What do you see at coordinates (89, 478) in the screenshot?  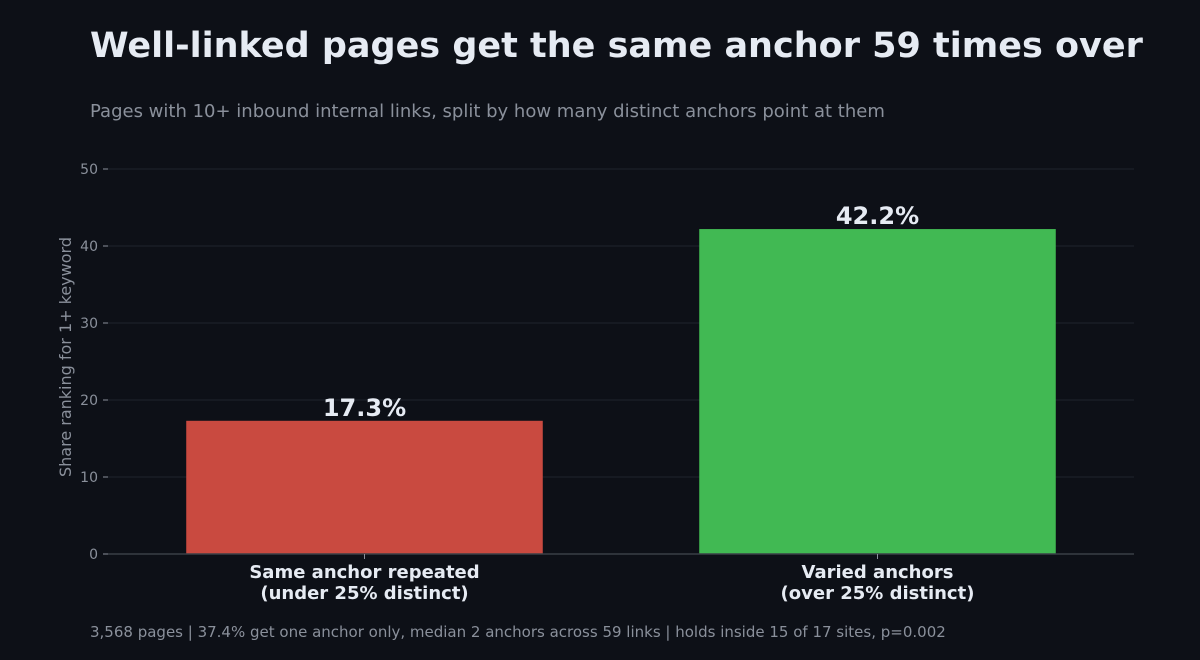 I see `y-tick-label: 10` at bounding box center [89, 478].